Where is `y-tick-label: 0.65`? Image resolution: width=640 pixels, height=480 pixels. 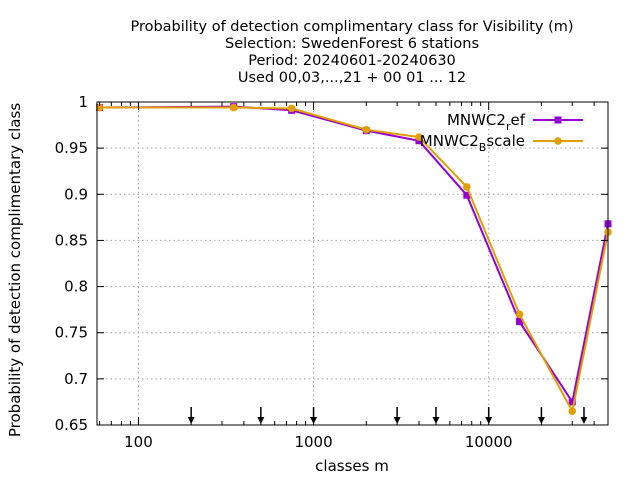
y-tick-label: 0.65 is located at coordinates (71, 425).